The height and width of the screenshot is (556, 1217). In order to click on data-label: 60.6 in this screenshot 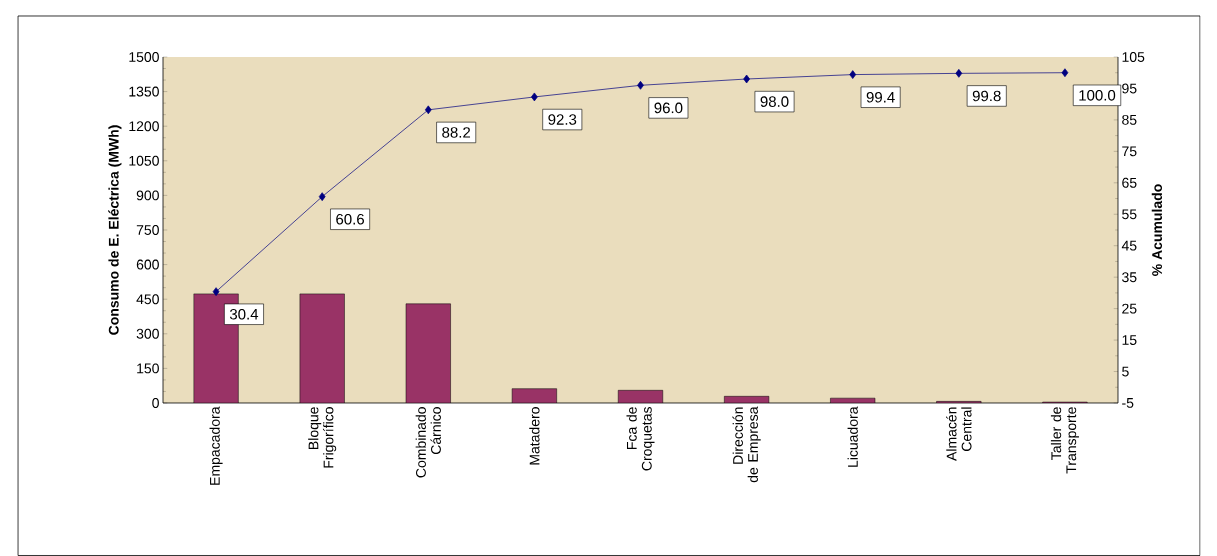, I will do `click(350, 219)`.